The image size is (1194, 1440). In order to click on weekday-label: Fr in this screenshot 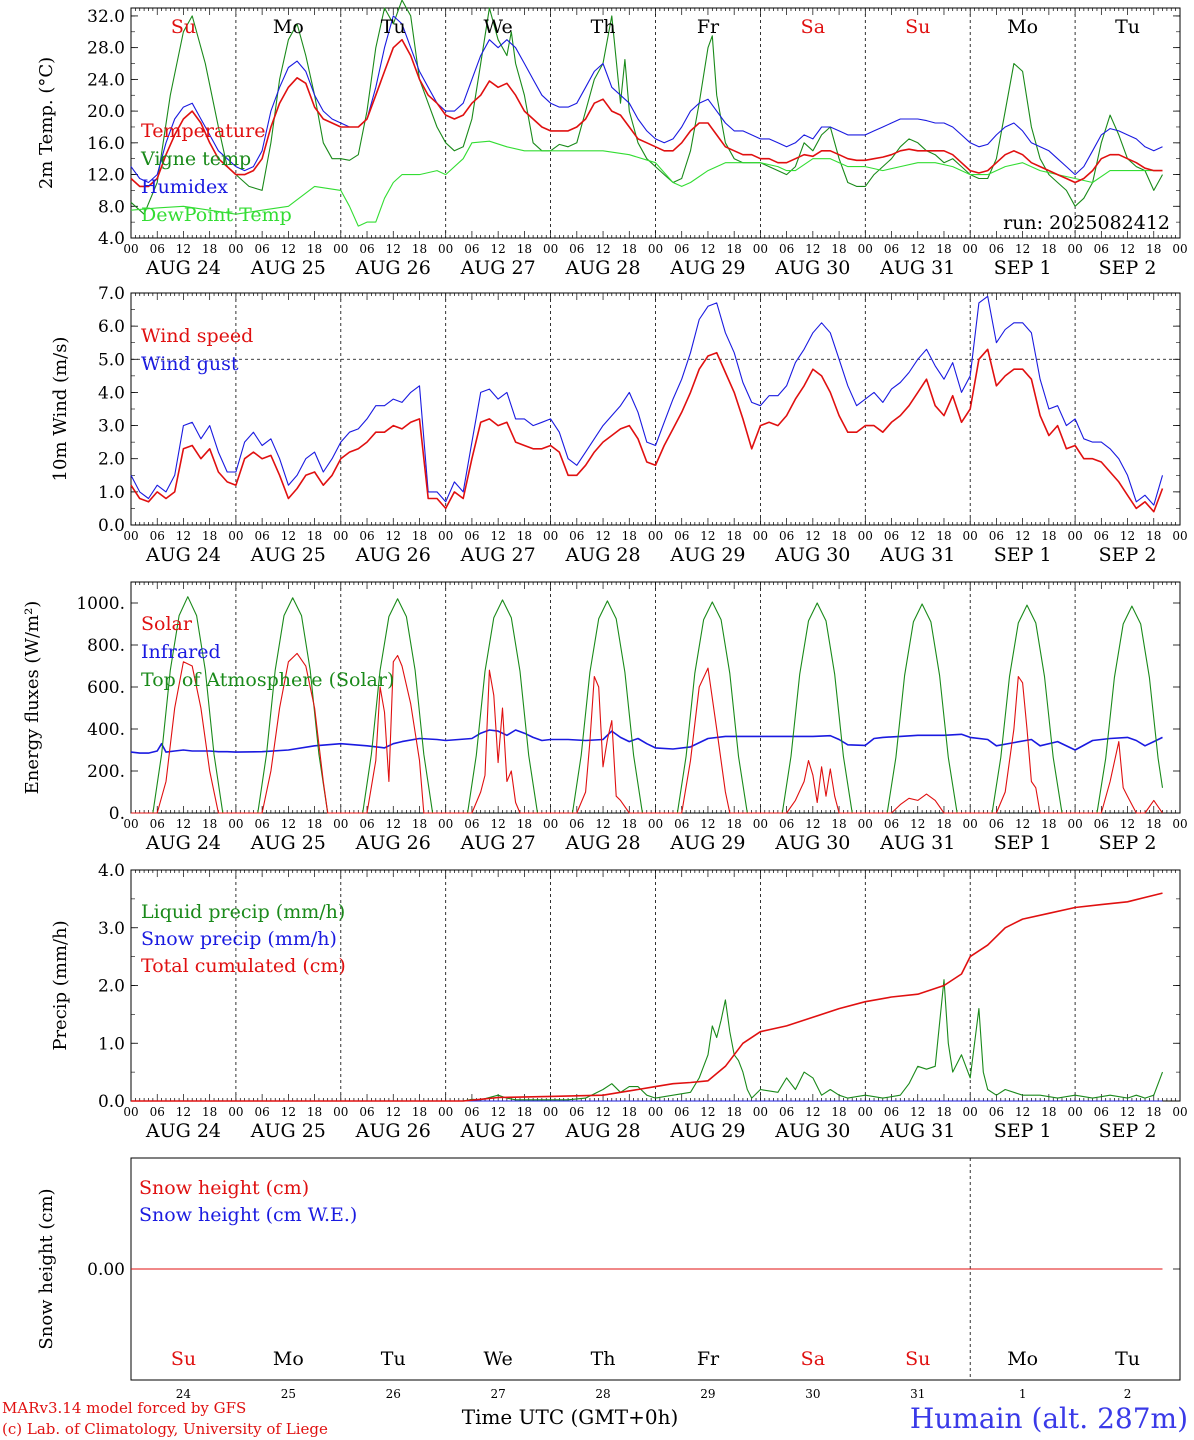, I will do `click(708, 27)`.